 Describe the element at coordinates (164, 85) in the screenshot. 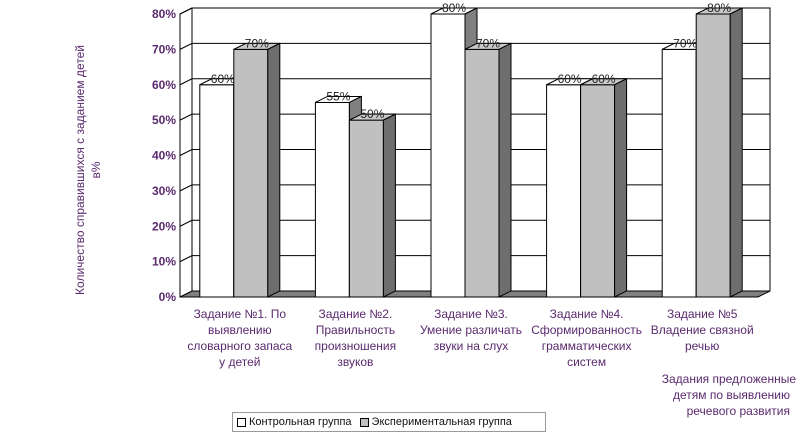

I see `y-tick-label: 60%` at that location.